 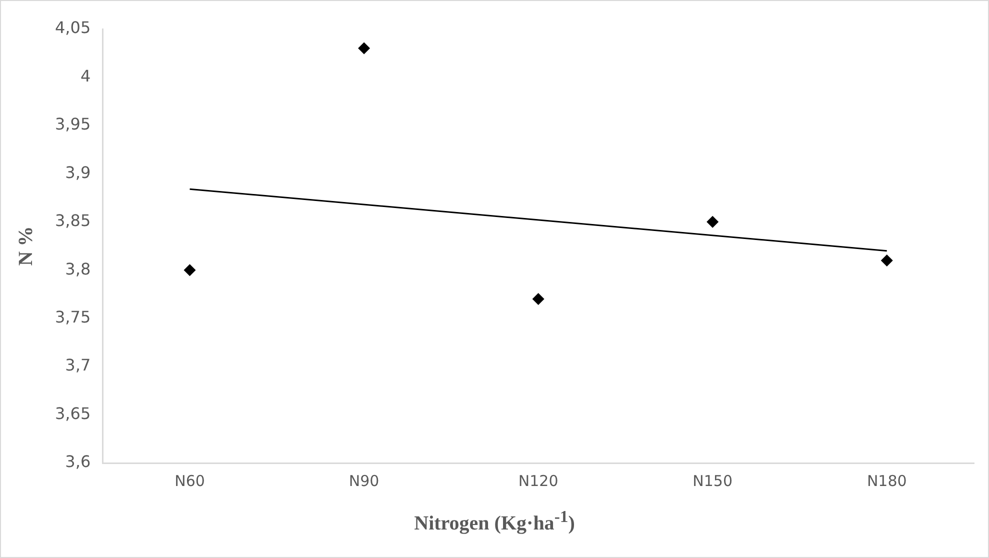 What do you see at coordinates (26, 246) in the screenshot?
I see `y-axis-title: N %` at bounding box center [26, 246].